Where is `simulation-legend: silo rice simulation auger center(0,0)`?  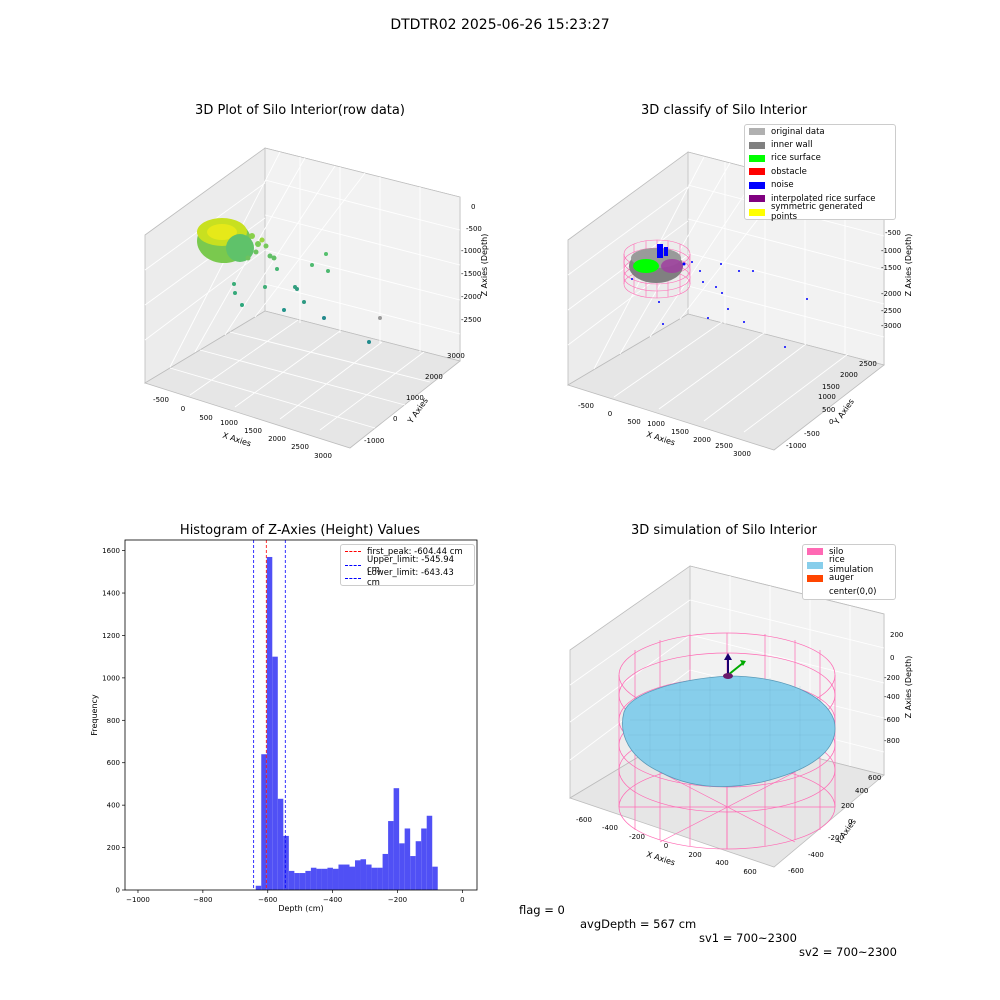
simulation-legend: silo rice simulation auger center(0,0) is located at coordinates (849, 572).